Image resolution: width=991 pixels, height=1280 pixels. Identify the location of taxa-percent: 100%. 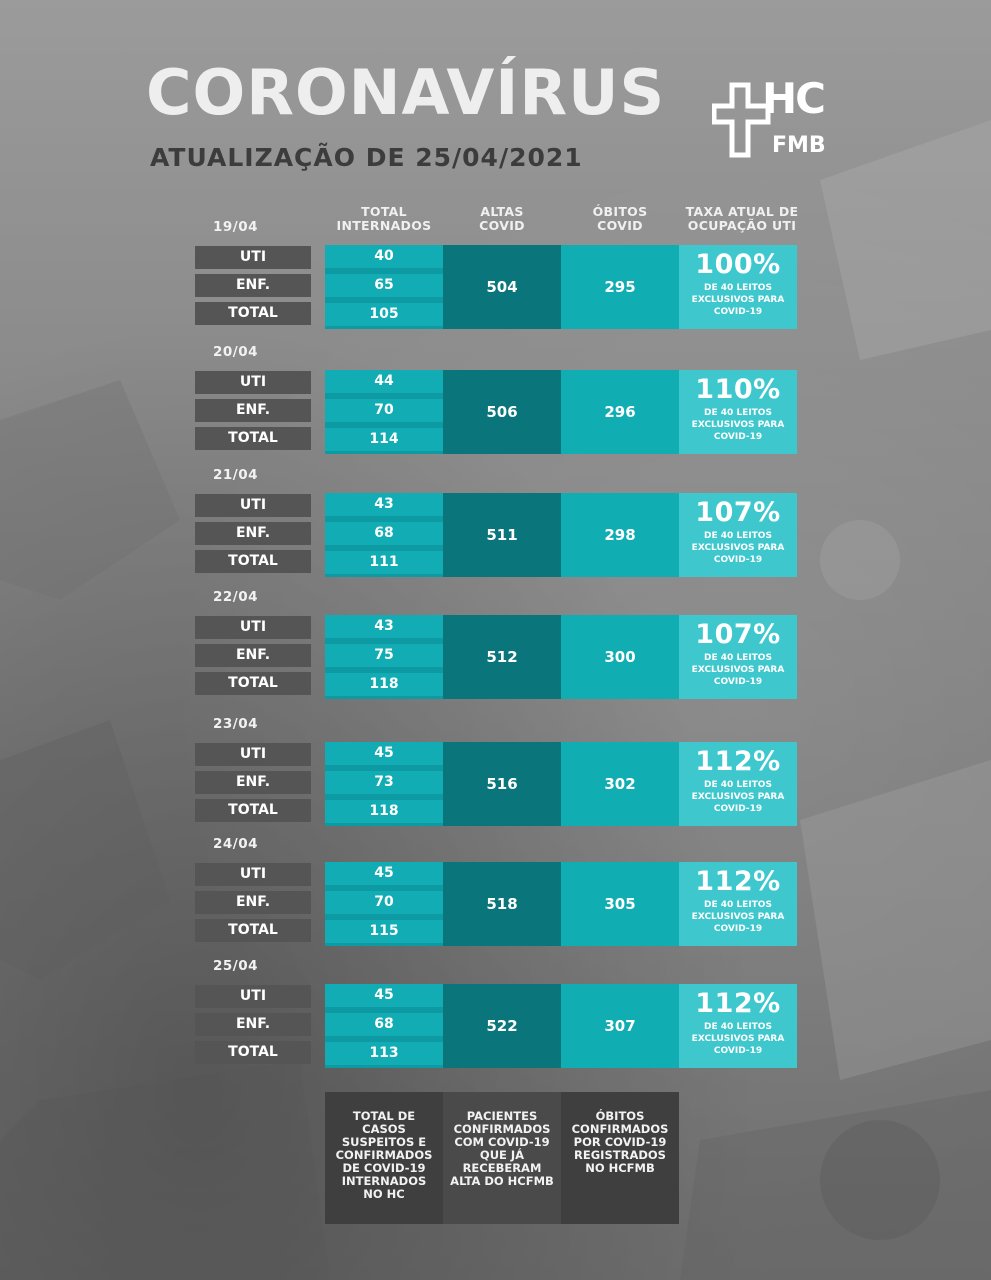
(738, 264).